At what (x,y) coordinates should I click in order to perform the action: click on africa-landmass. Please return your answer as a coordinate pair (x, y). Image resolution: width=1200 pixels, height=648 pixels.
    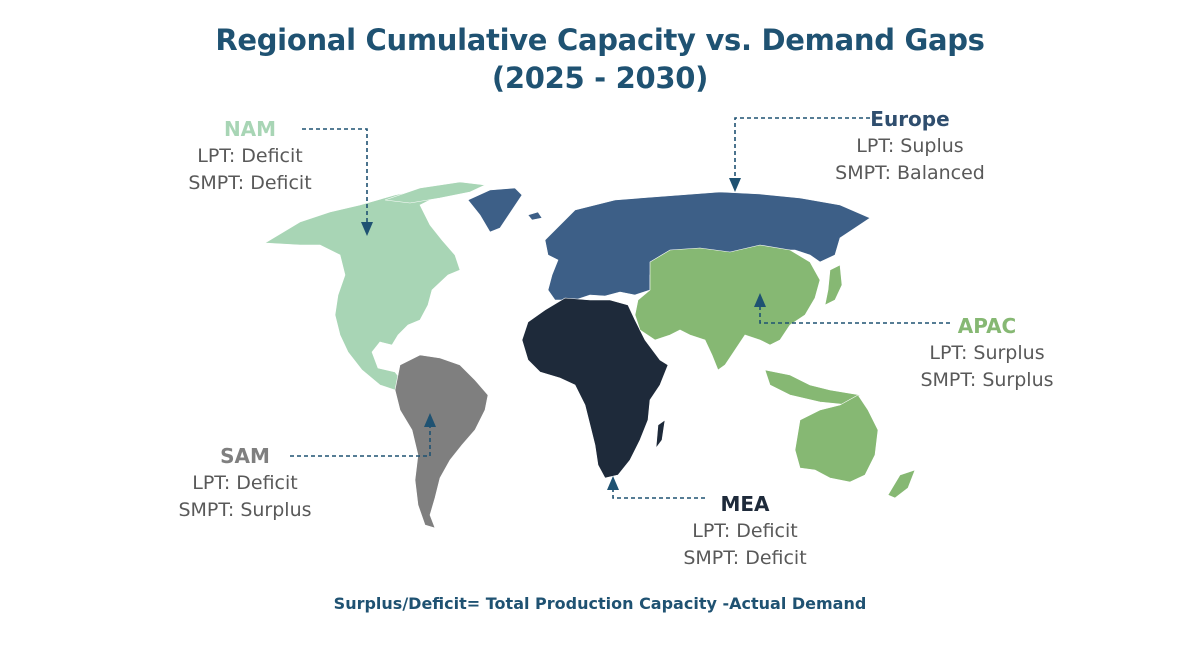
    Looking at the image, I should click on (595, 388).